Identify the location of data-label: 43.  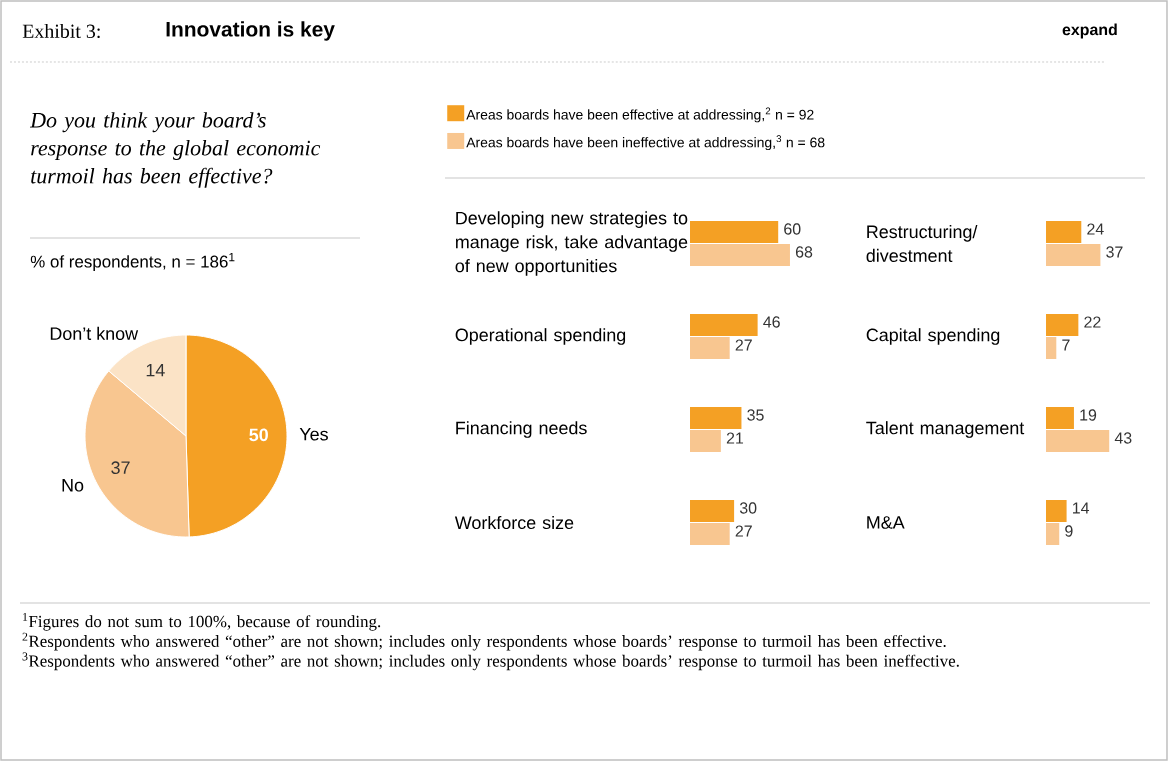
(1123, 438).